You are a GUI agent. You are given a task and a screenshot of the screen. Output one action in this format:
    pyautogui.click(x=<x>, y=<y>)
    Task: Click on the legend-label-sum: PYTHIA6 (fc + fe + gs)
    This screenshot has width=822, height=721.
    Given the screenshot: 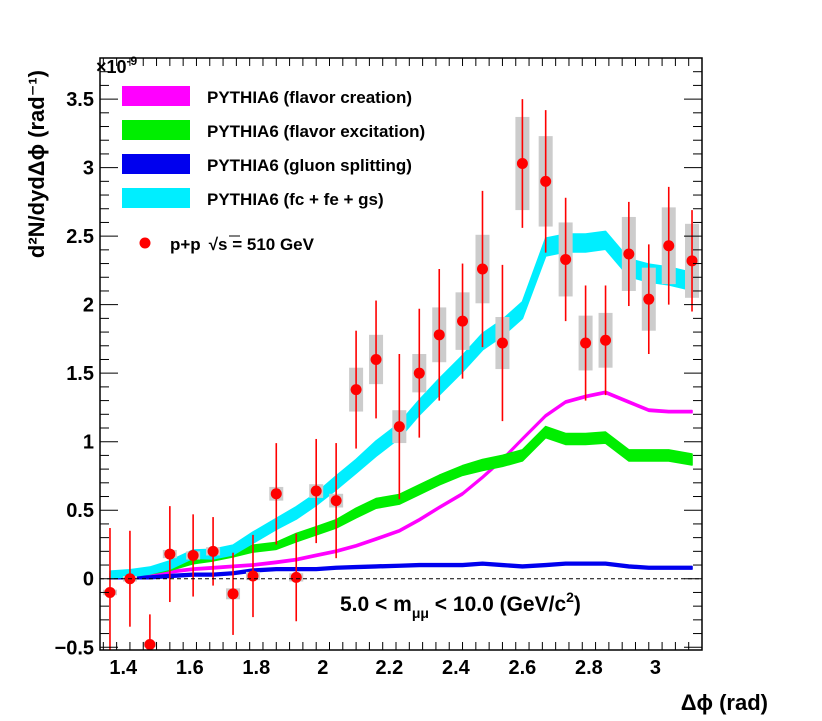 What is the action you would take?
    pyautogui.click(x=295, y=199)
    